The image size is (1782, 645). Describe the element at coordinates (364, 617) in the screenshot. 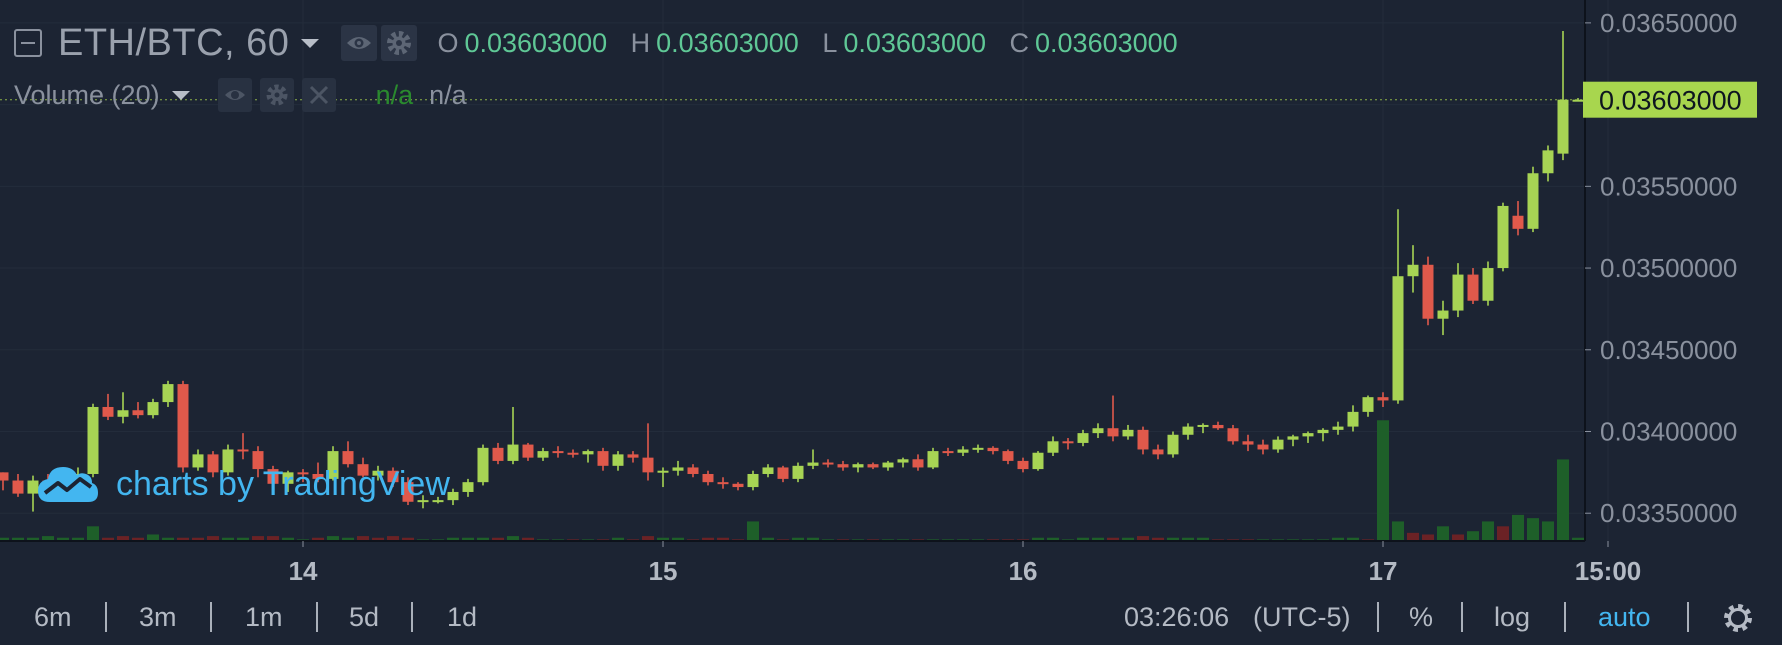

I see `range-5d-button: 5d` at that location.